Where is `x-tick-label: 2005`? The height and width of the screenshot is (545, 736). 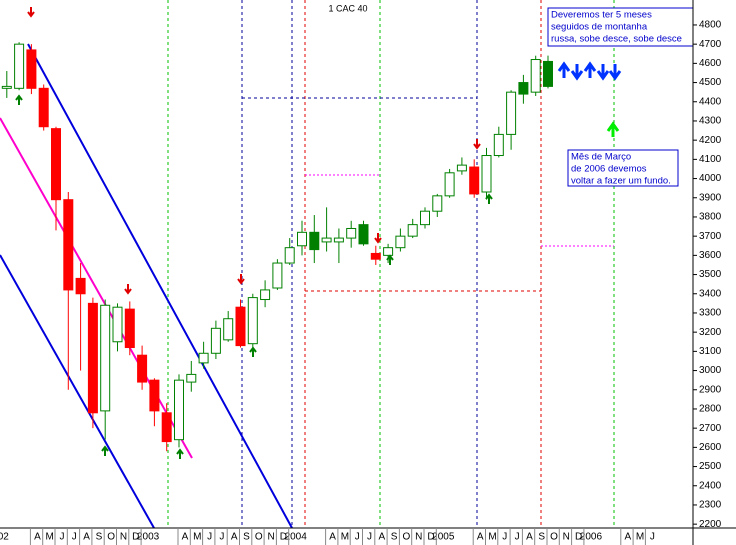 x-tick-label: 2005 is located at coordinates (443, 537).